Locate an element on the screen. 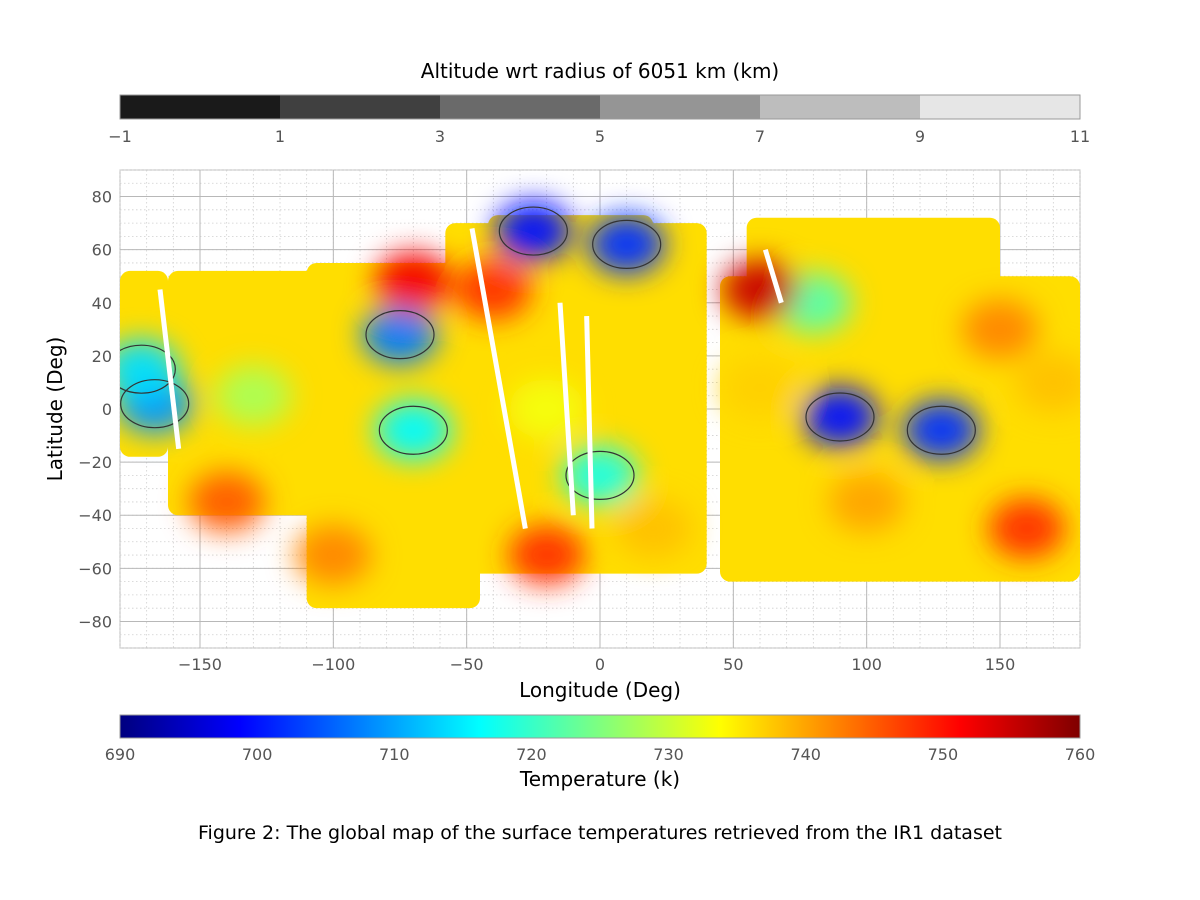 The image size is (1200, 900). altitude-tick-label: 9 is located at coordinates (920, 136).